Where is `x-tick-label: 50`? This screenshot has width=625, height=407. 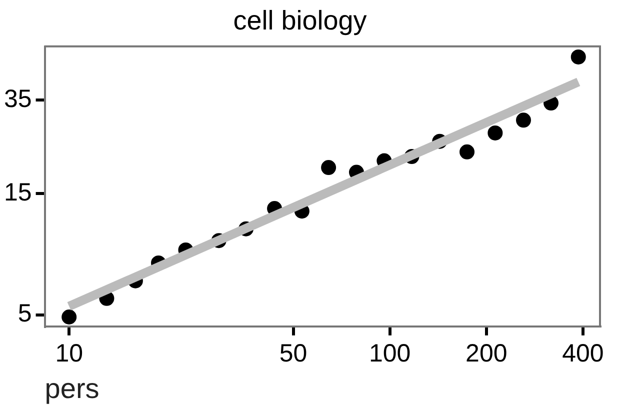
x-tick-label: 50 is located at coordinates (293, 353).